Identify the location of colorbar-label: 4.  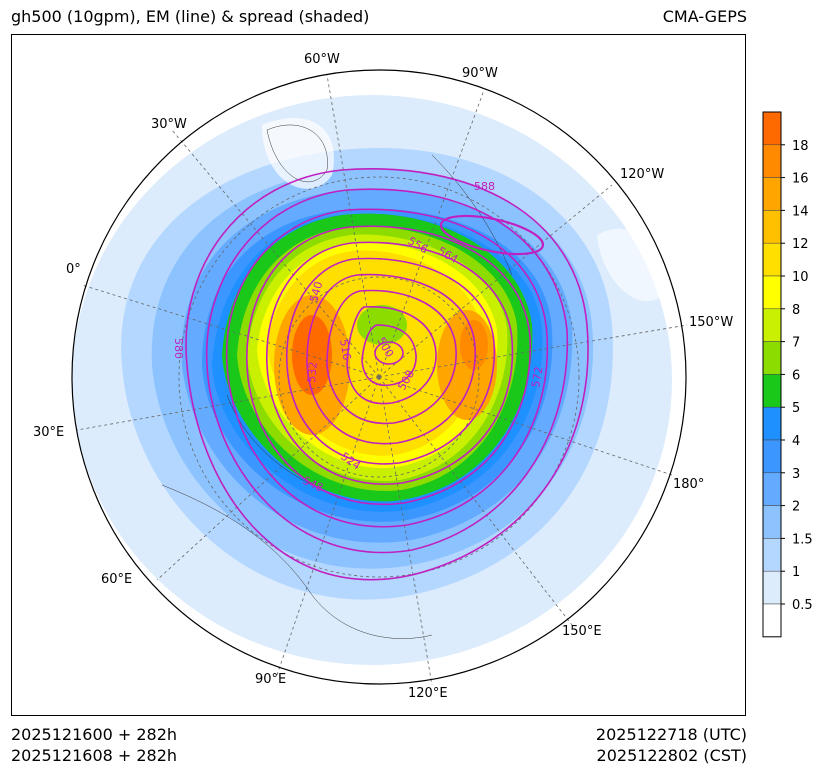
(796, 441).